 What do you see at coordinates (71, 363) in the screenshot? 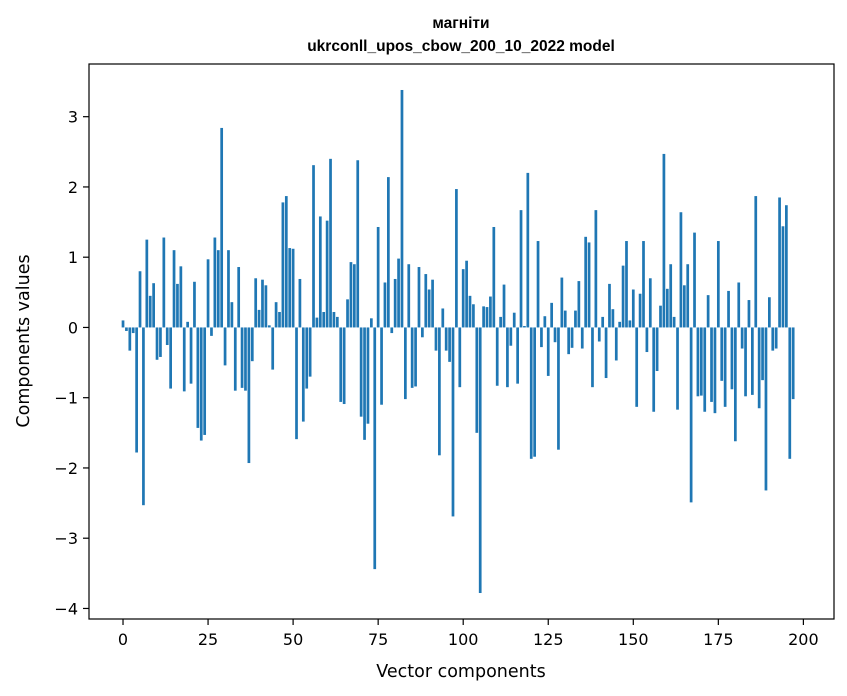
I see `y-axis-ticks: −4 −3 −2 −1 0 1 2 3` at bounding box center [71, 363].